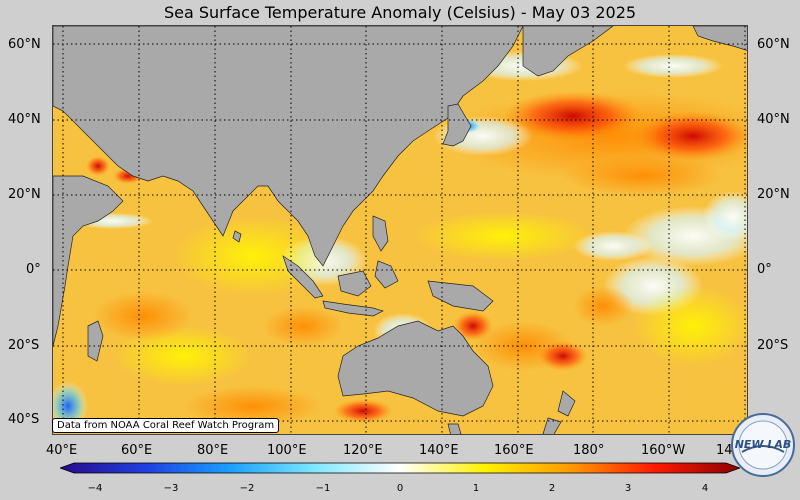  Describe the element at coordinates (705, 488) in the screenshot. I see `colorbar-tick: 4` at that location.